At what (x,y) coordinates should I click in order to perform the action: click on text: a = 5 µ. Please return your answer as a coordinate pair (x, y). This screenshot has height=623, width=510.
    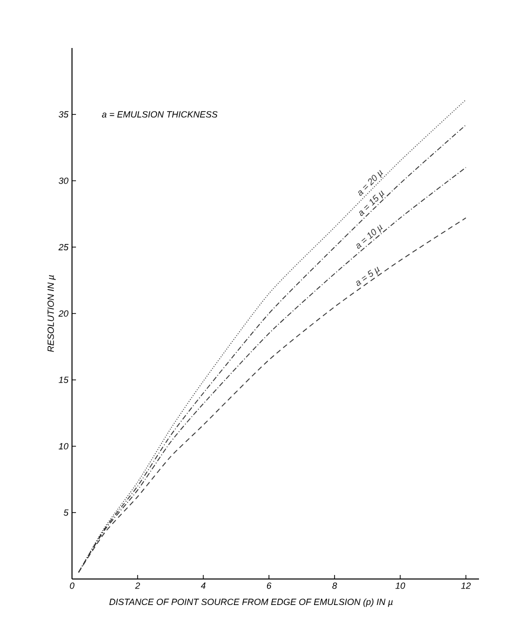
    Looking at the image, I should click on (368, 276).